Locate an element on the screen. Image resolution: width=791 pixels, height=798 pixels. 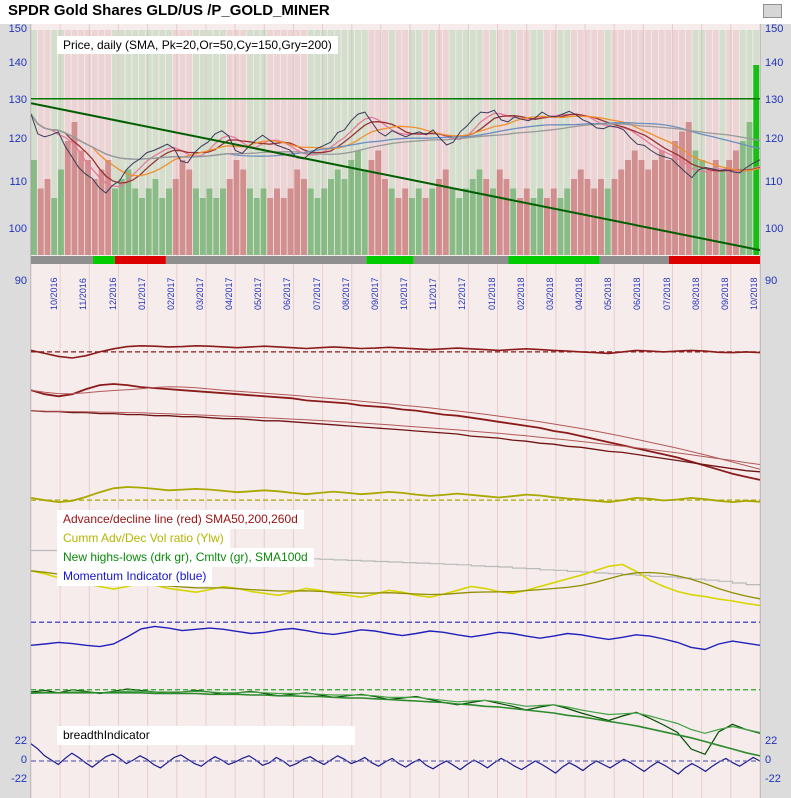
chart-title: SPDR Gold Shares GLD/US /P_GOLD_MINER is located at coordinates (169, 10).